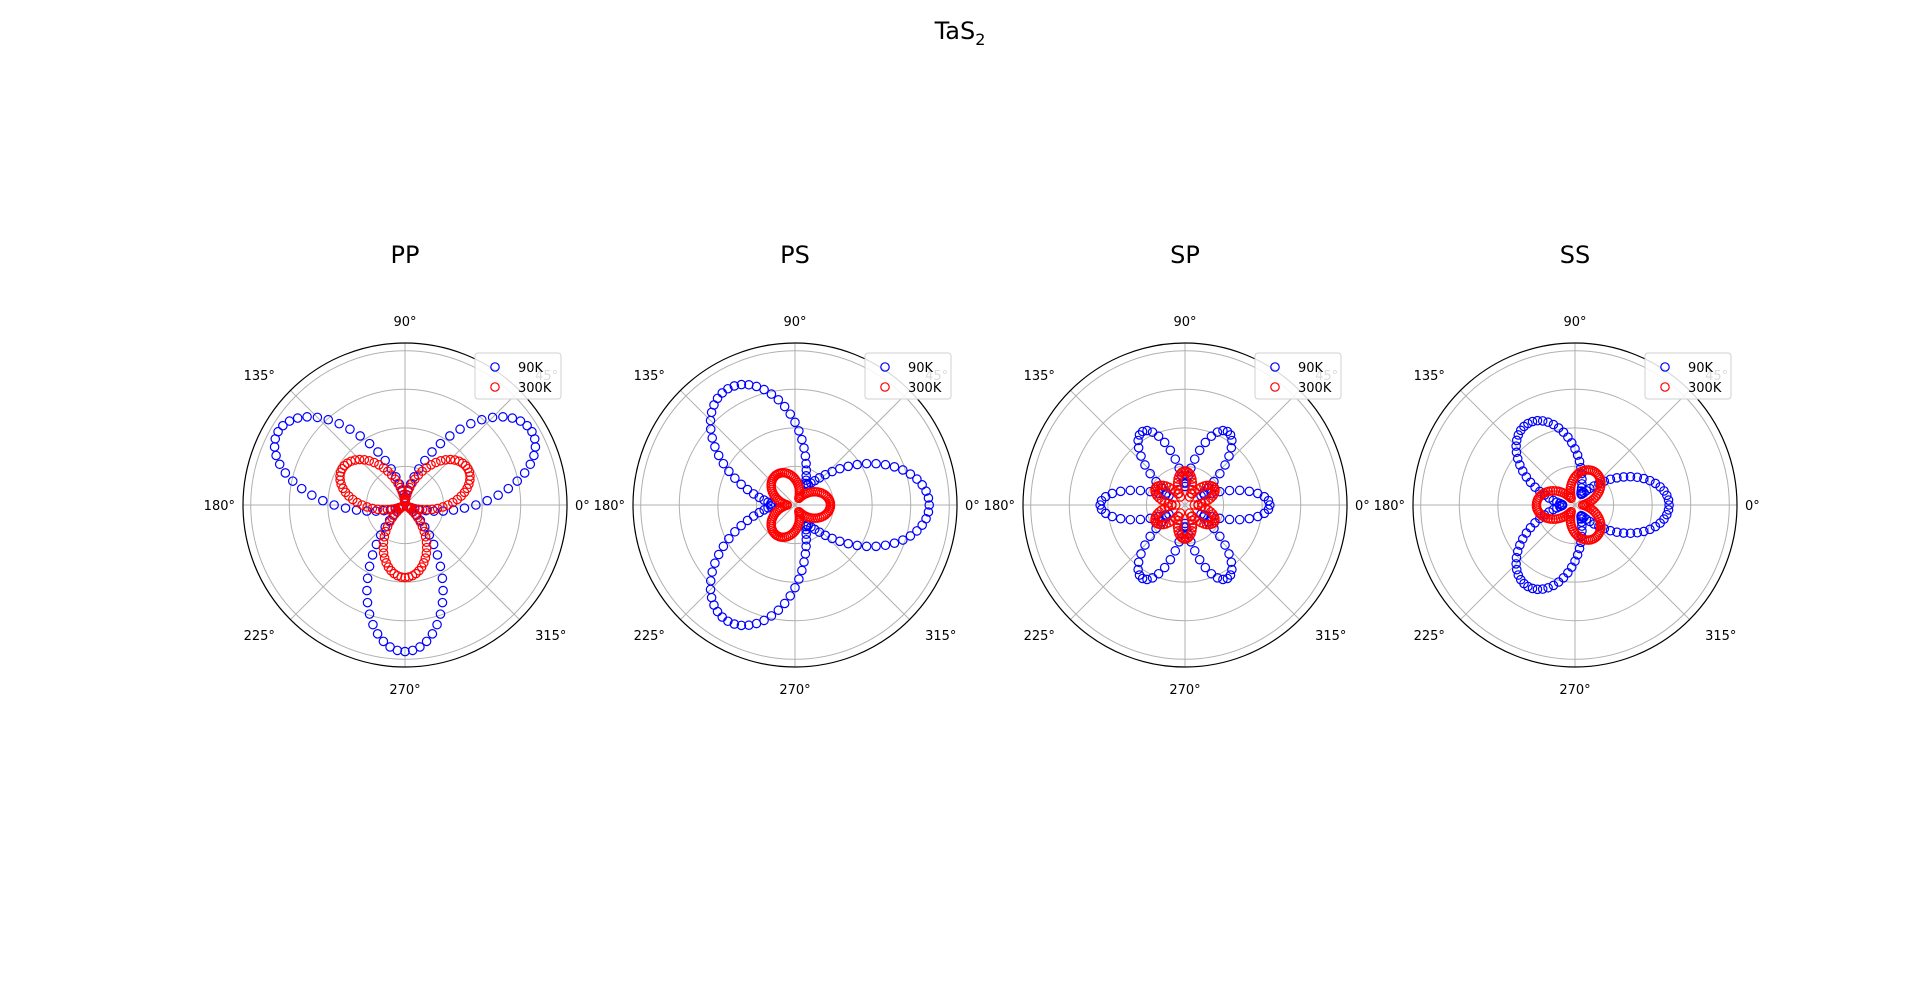 The image size is (1920, 997). What do you see at coordinates (921, 368) in the screenshot?
I see `legend-label: 90K` at bounding box center [921, 368].